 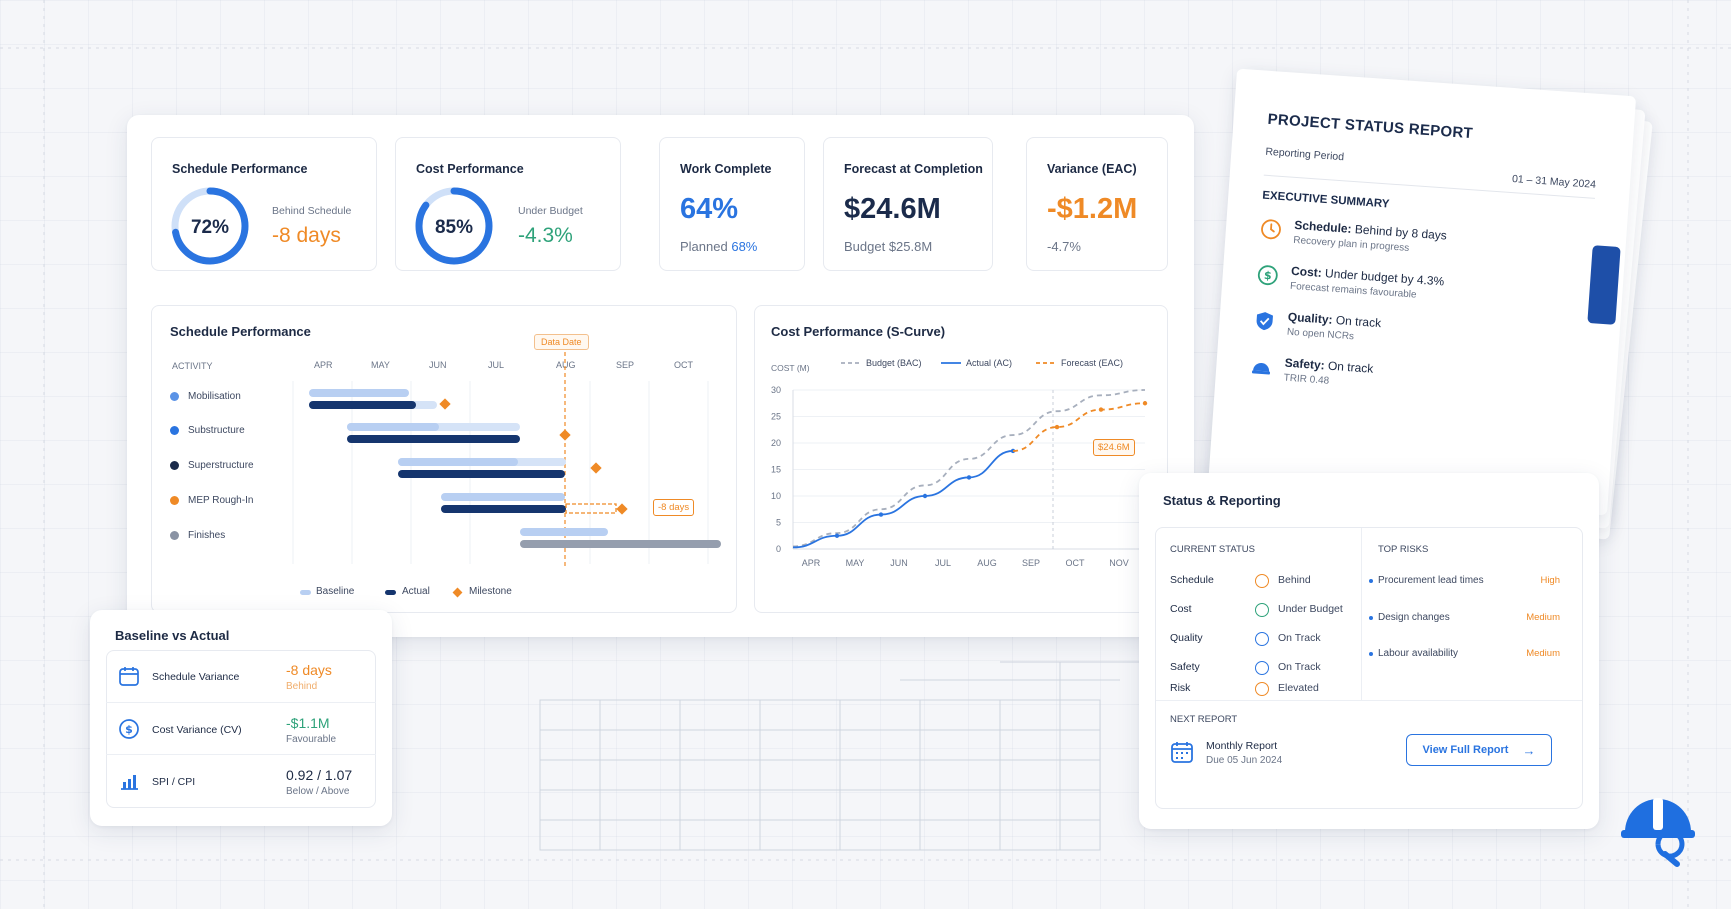 I want to click on bva-name: Schedule Variance, so click(x=196, y=677).